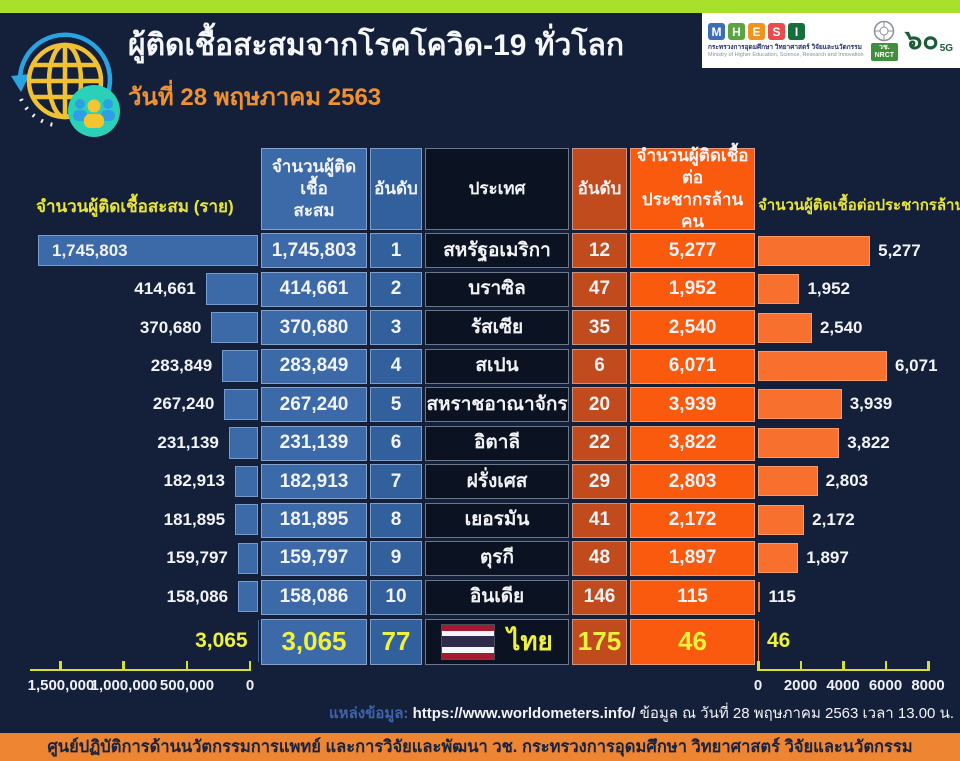  What do you see at coordinates (599, 405) in the screenshot?
I see `per-million-rank-cell: 20` at bounding box center [599, 405].